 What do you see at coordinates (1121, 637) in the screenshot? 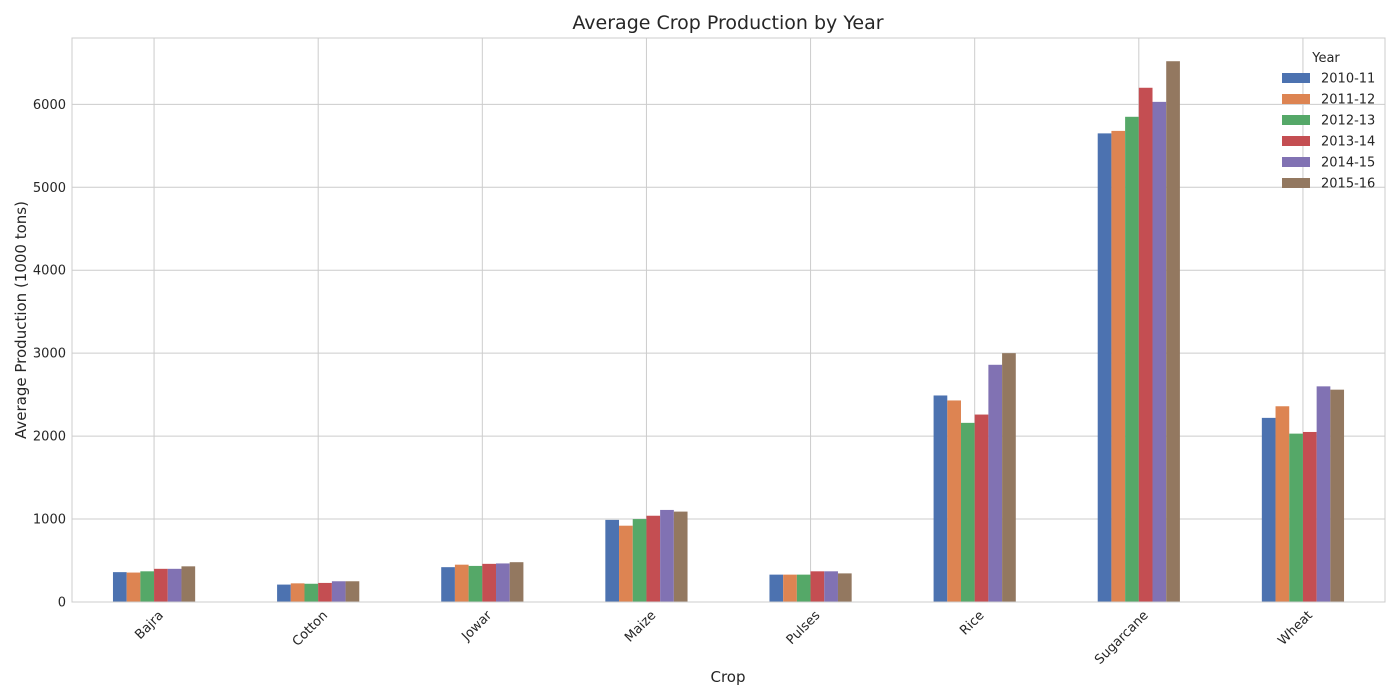
I see `x-tick-label: Sugarcane` at bounding box center [1121, 637].